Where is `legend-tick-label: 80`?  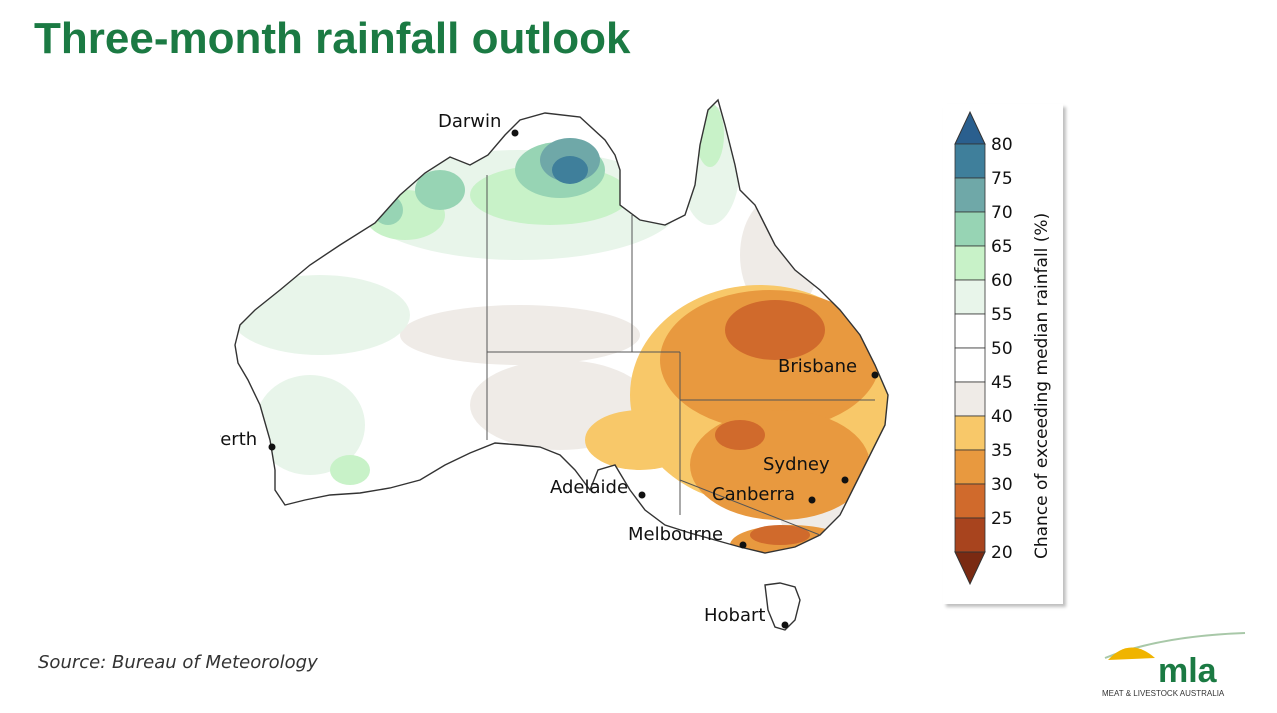
legend-tick-label: 80 is located at coordinates (1002, 145).